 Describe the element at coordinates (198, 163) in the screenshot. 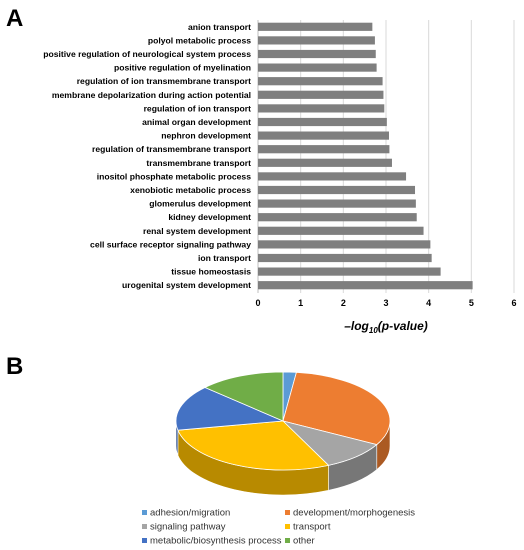

I see `category-label: transmembrane transport` at that location.